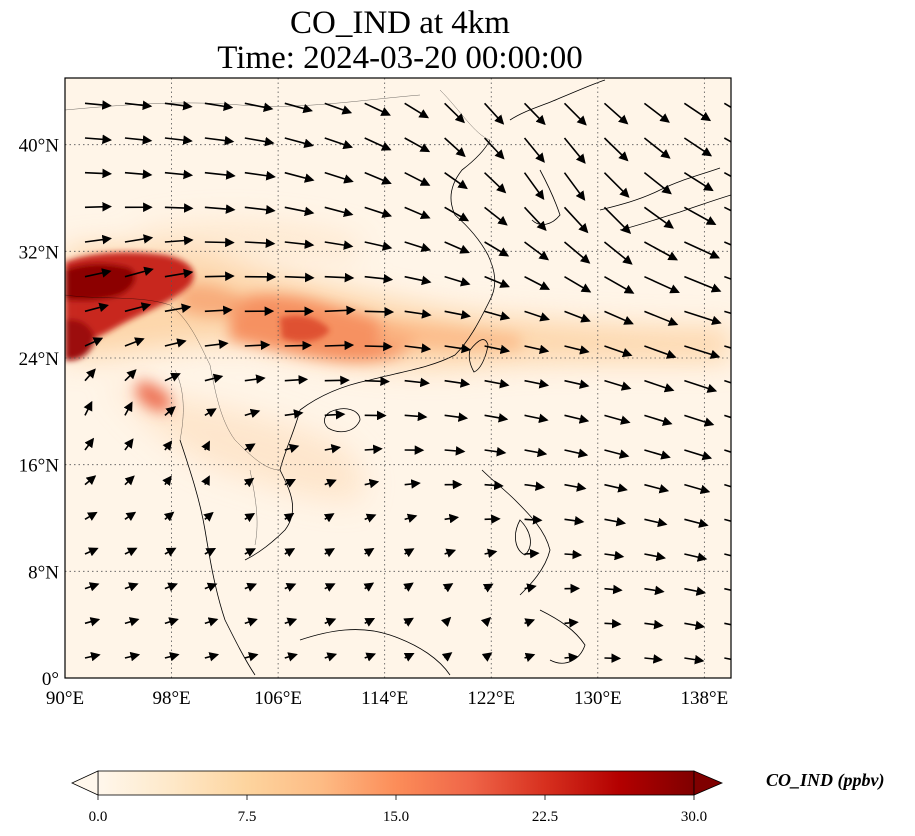  What do you see at coordinates (39, 413) in the screenshot?
I see `latitude-tick-labels: 0° 8°N 16°N 24°N 32°N 40°N` at bounding box center [39, 413].